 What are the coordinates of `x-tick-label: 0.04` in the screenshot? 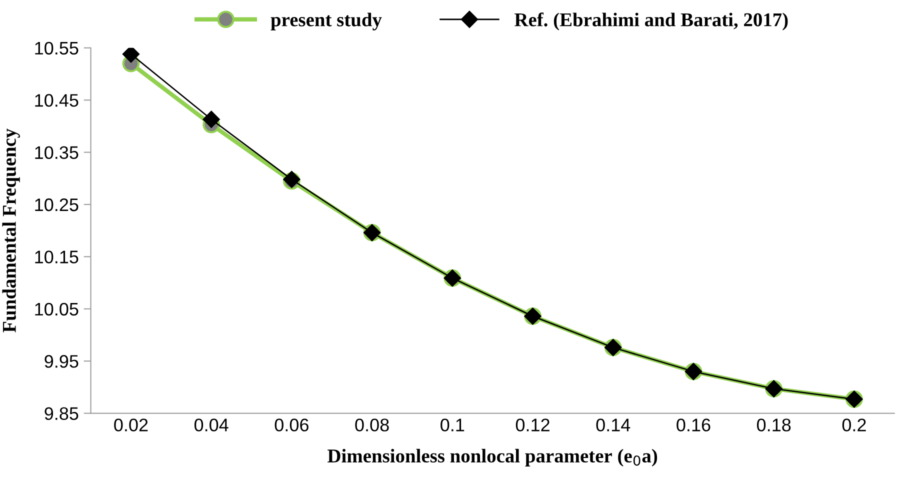 It's located at (211, 425).